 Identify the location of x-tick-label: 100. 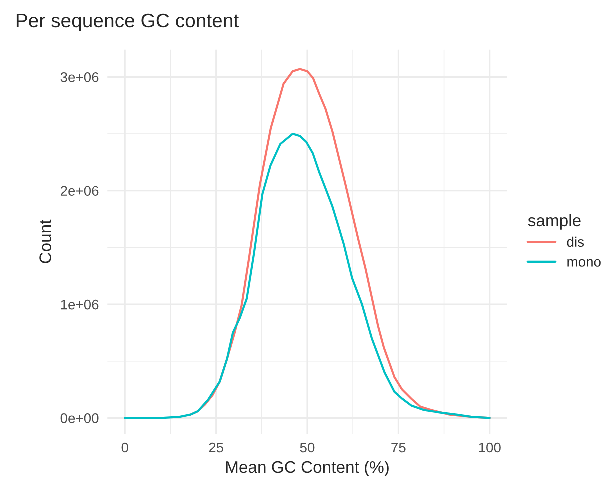
(490, 447).